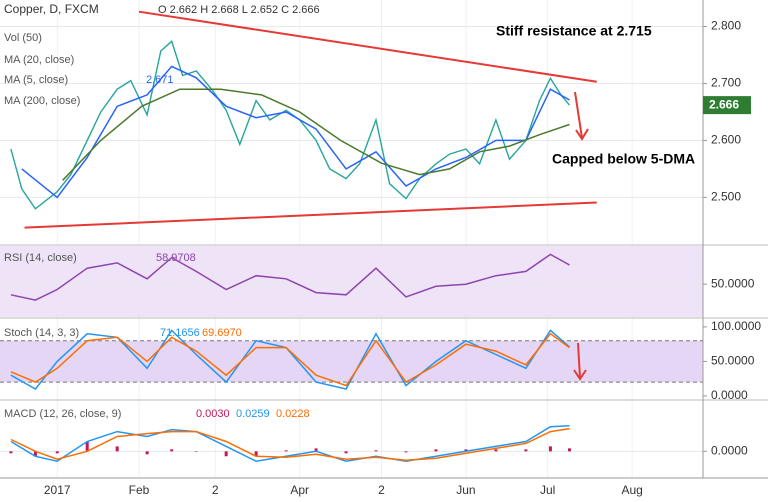 The height and width of the screenshot is (502, 768). What do you see at coordinates (623, 159) in the screenshot?
I see `annotation: Capped below 5-DMA` at bounding box center [623, 159].